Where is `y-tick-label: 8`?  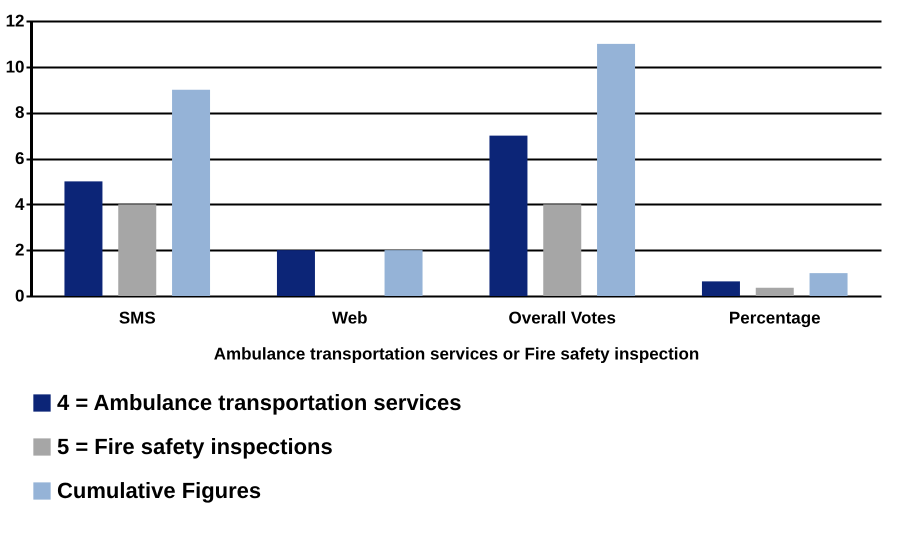 y-tick-label: 8 is located at coordinates (19, 112).